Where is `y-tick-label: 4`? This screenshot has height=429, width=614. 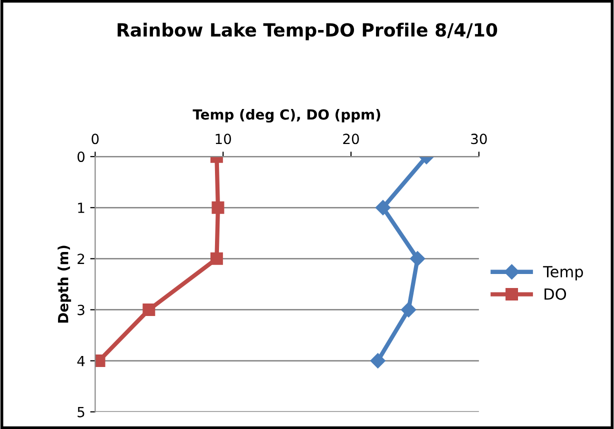
y-tick-label: 4 is located at coordinates (81, 361).